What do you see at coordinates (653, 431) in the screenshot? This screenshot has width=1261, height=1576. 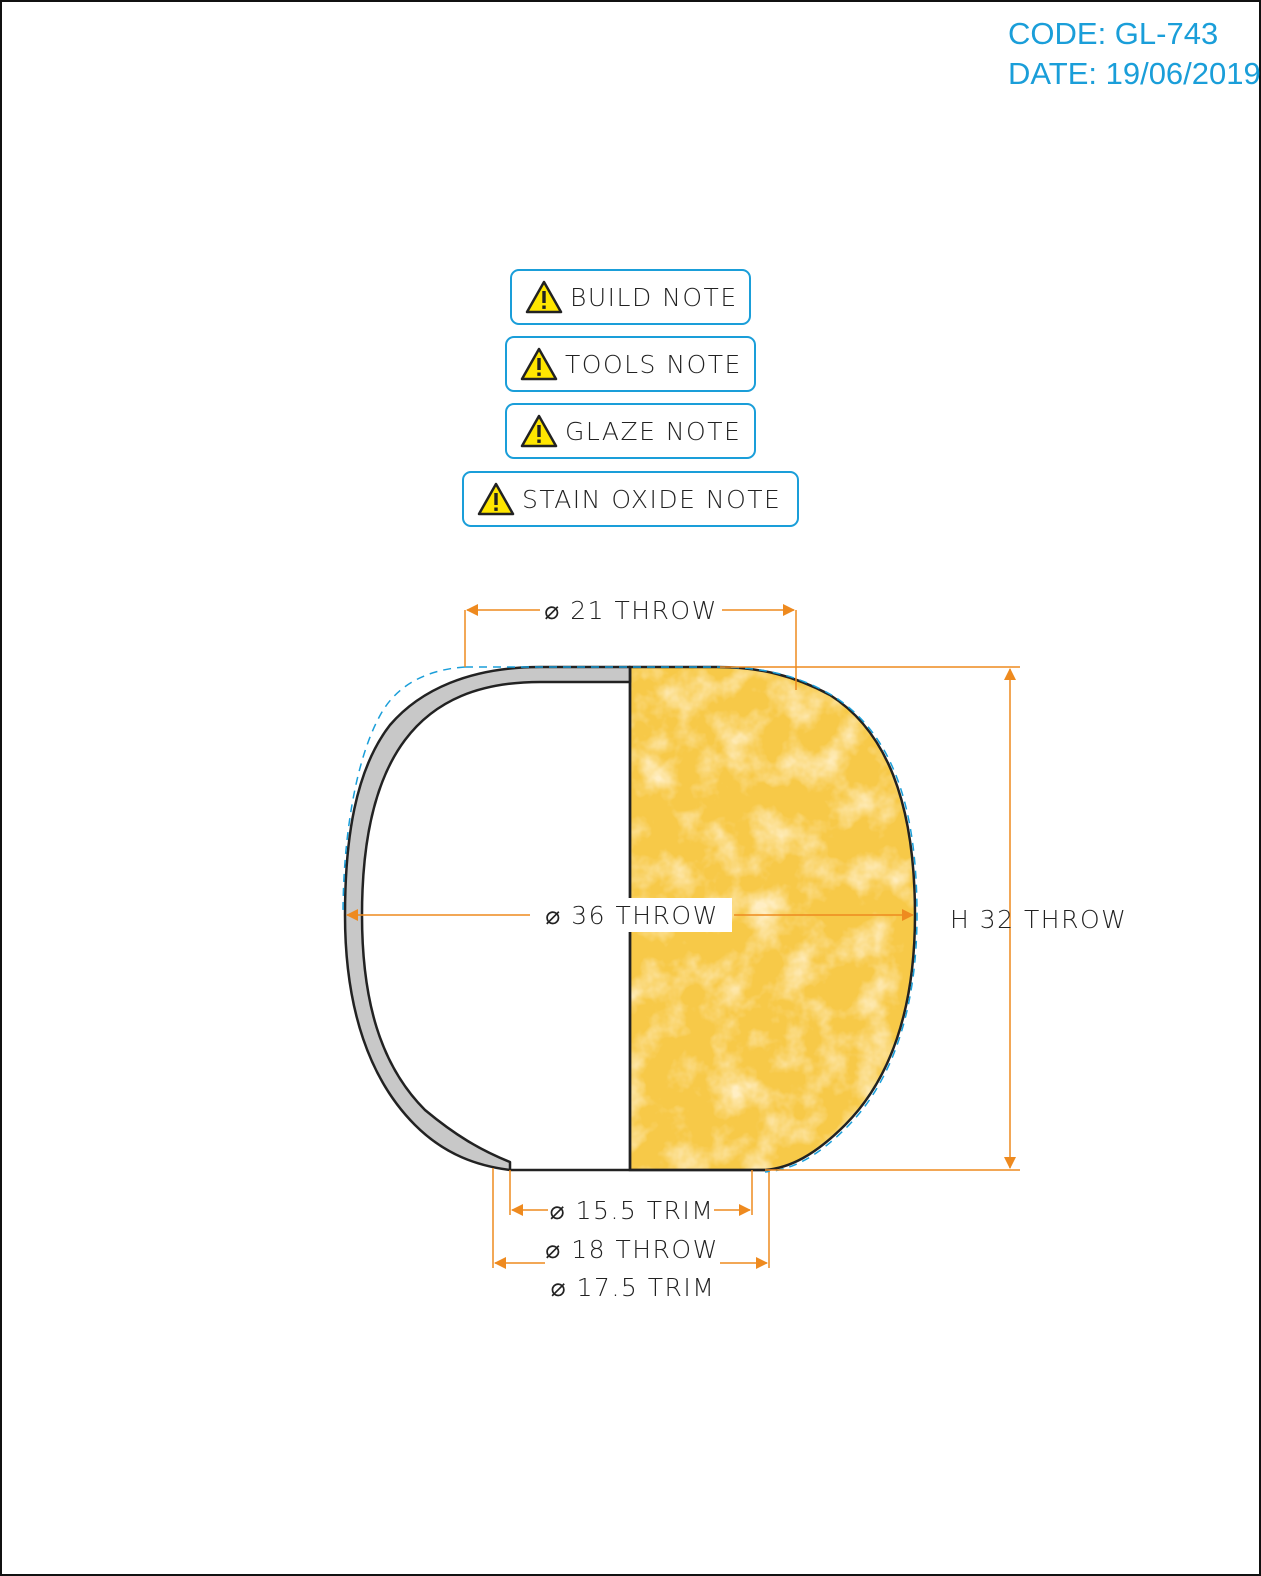 I see `note-label: GLAZE NOTE` at bounding box center [653, 431].